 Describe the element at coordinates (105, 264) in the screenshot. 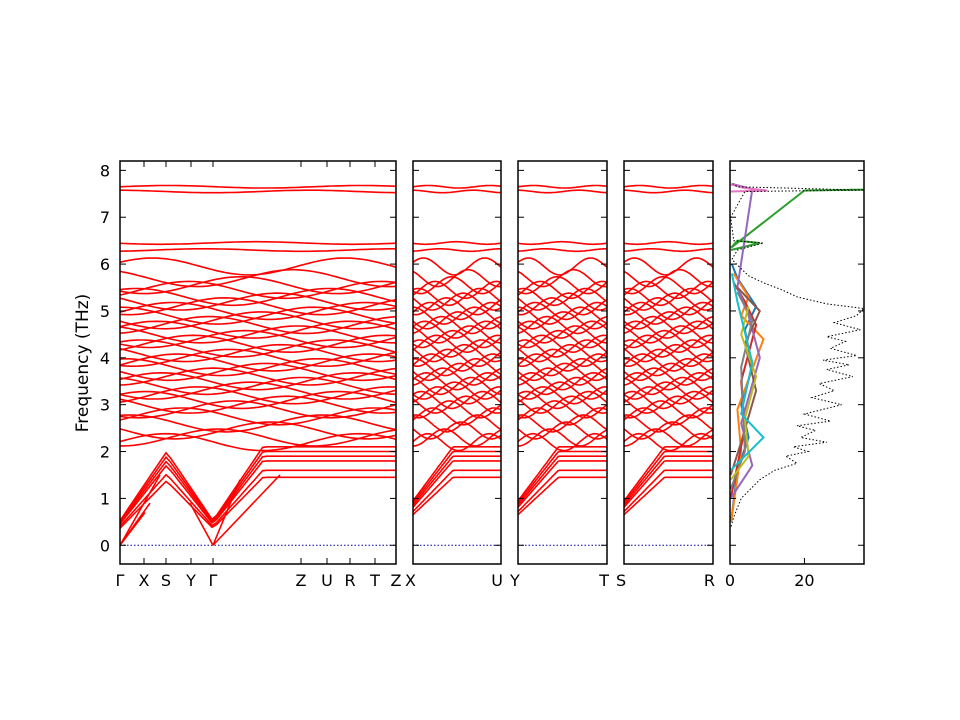

I see `y-tick-label: 6` at that location.